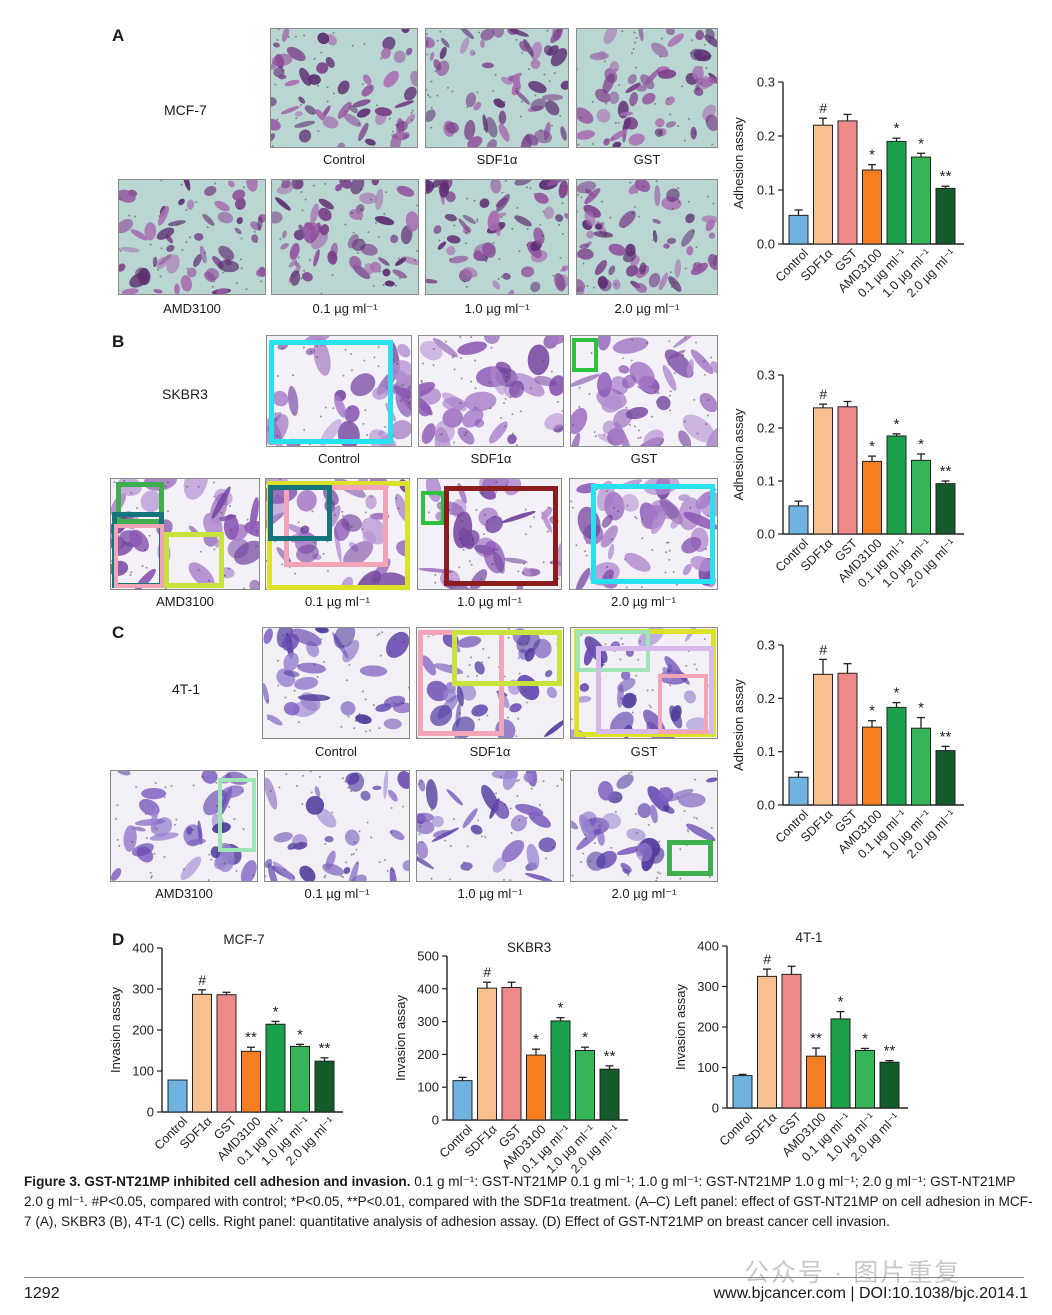 The height and width of the screenshot is (1315, 1052). Describe the element at coordinates (497, 159) in the screenshot. I see `caption-a-sdf1a: SDF1α` at that location.